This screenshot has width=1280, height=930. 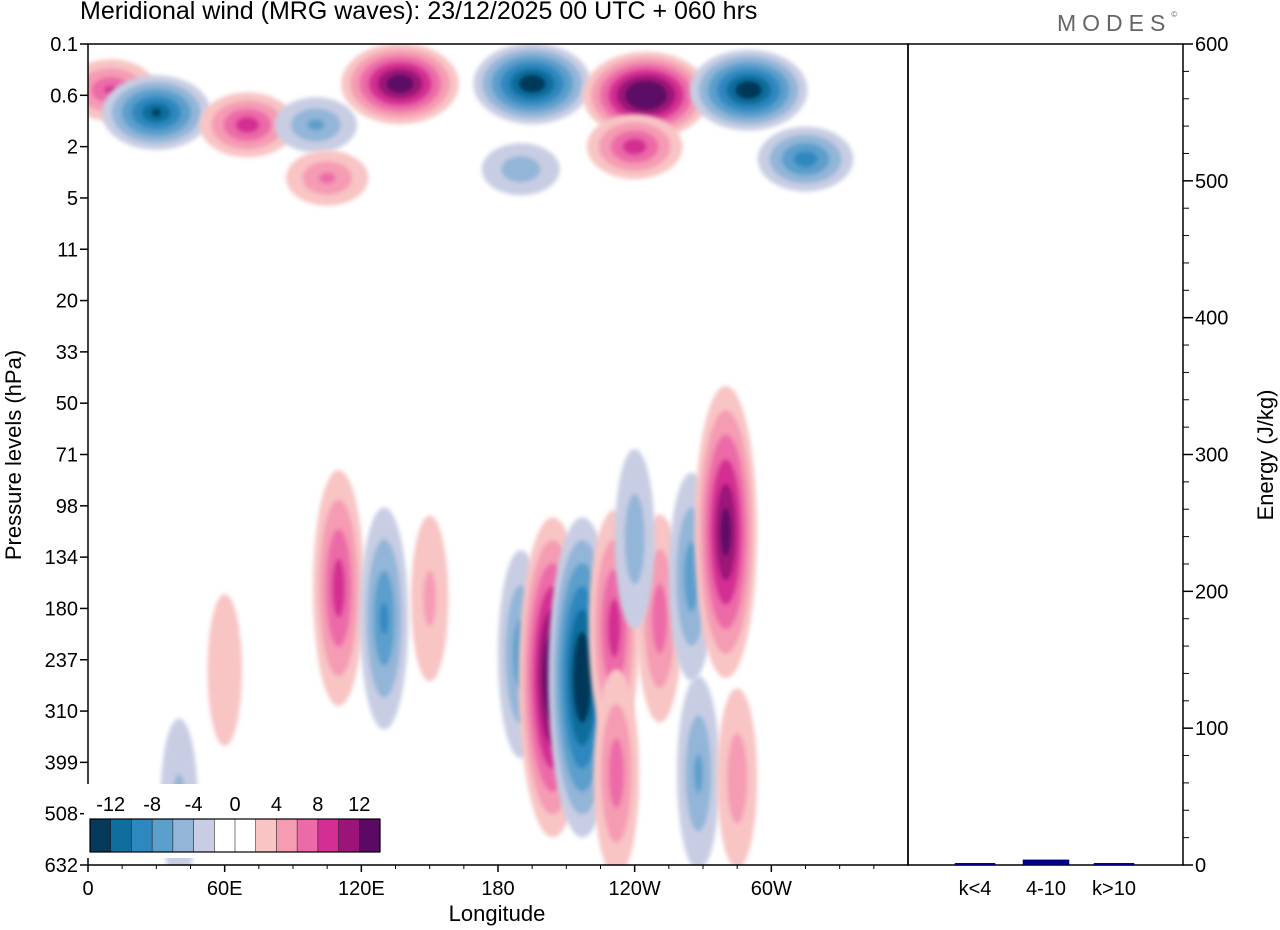 What do you see at coordinates (1211, 182) in the screenshot?
I see `energy-tick-label: 500` at bounding box center [1211, 182].